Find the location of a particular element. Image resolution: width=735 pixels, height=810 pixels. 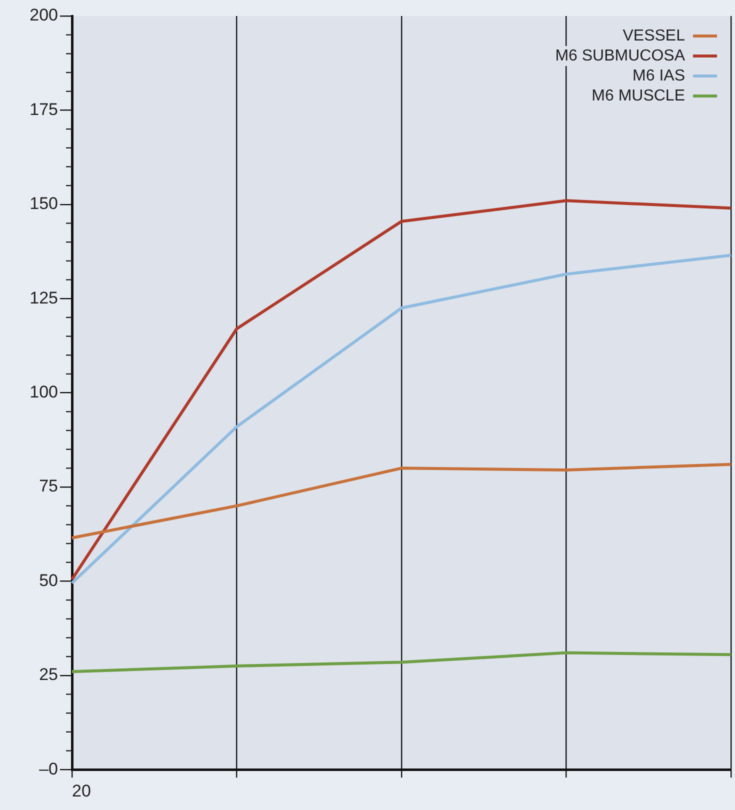

y-tick-label: 25 is located at coordinates (48, 674).